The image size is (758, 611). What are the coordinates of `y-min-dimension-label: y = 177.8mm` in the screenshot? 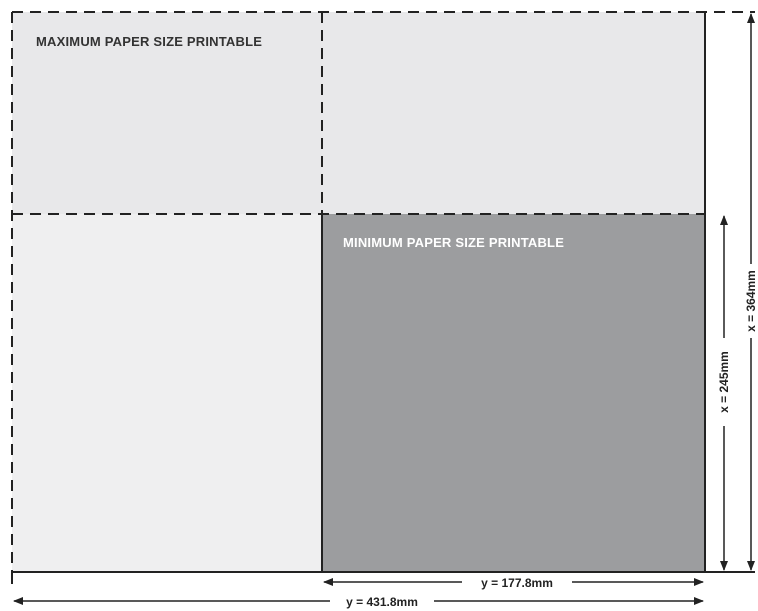 It's located at (517, 583).